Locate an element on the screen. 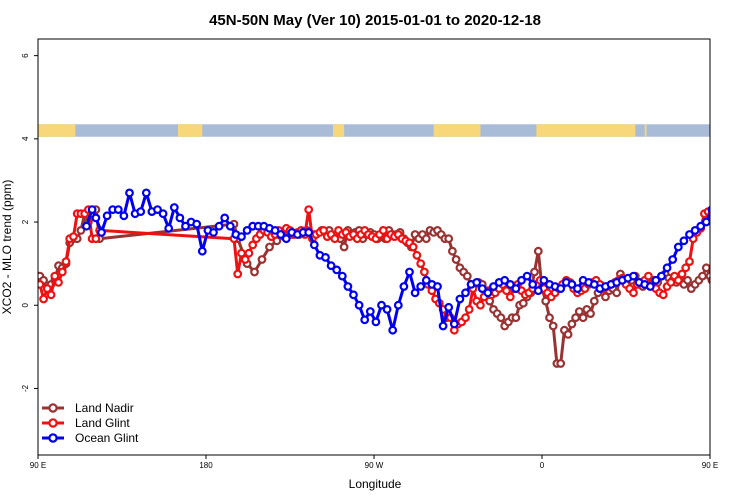  y-tick-label: -2 is located at coordinates (25, 388).